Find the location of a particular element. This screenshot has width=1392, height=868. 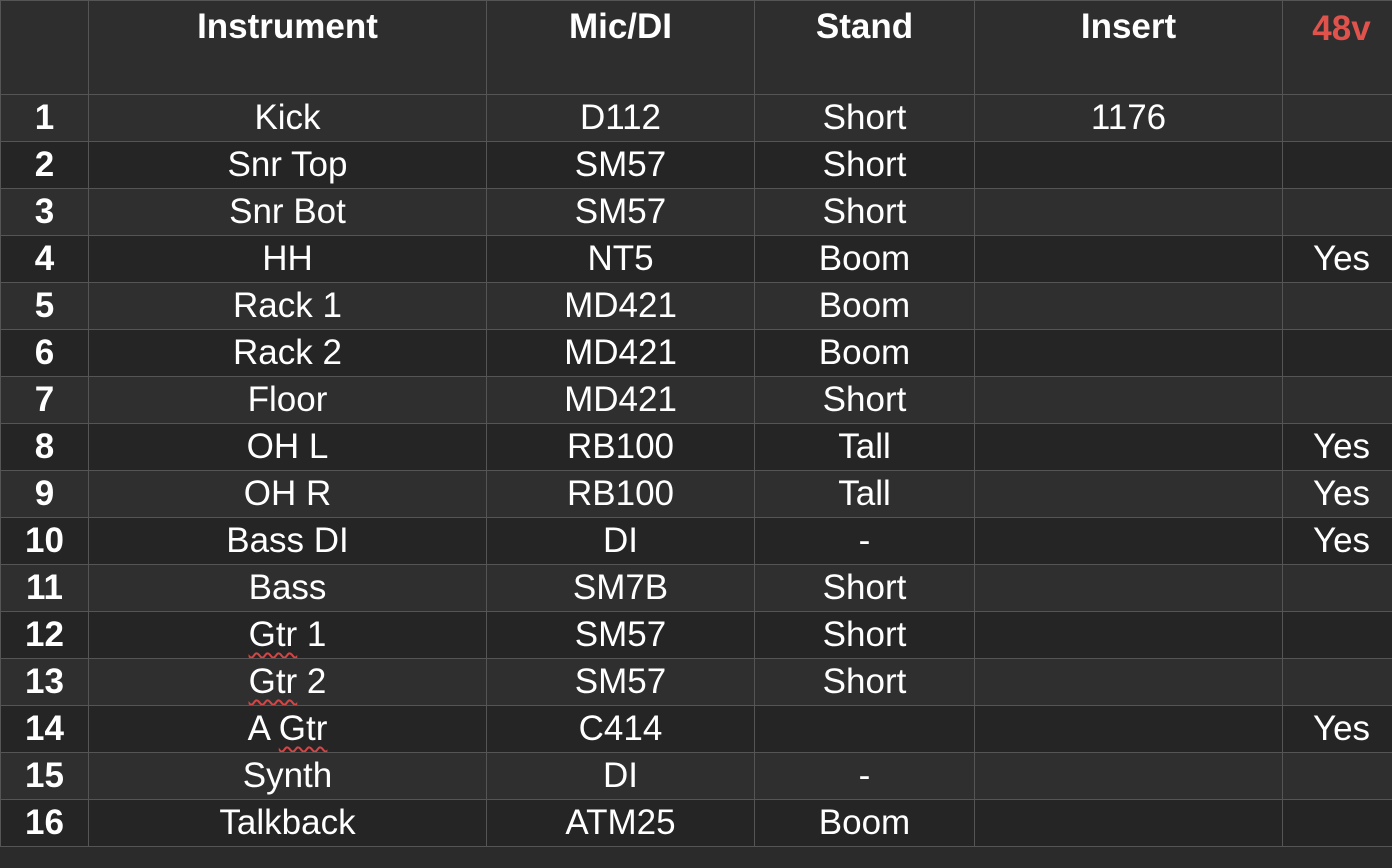

instrument-cell: Floor is located at coordinates (287, 400).